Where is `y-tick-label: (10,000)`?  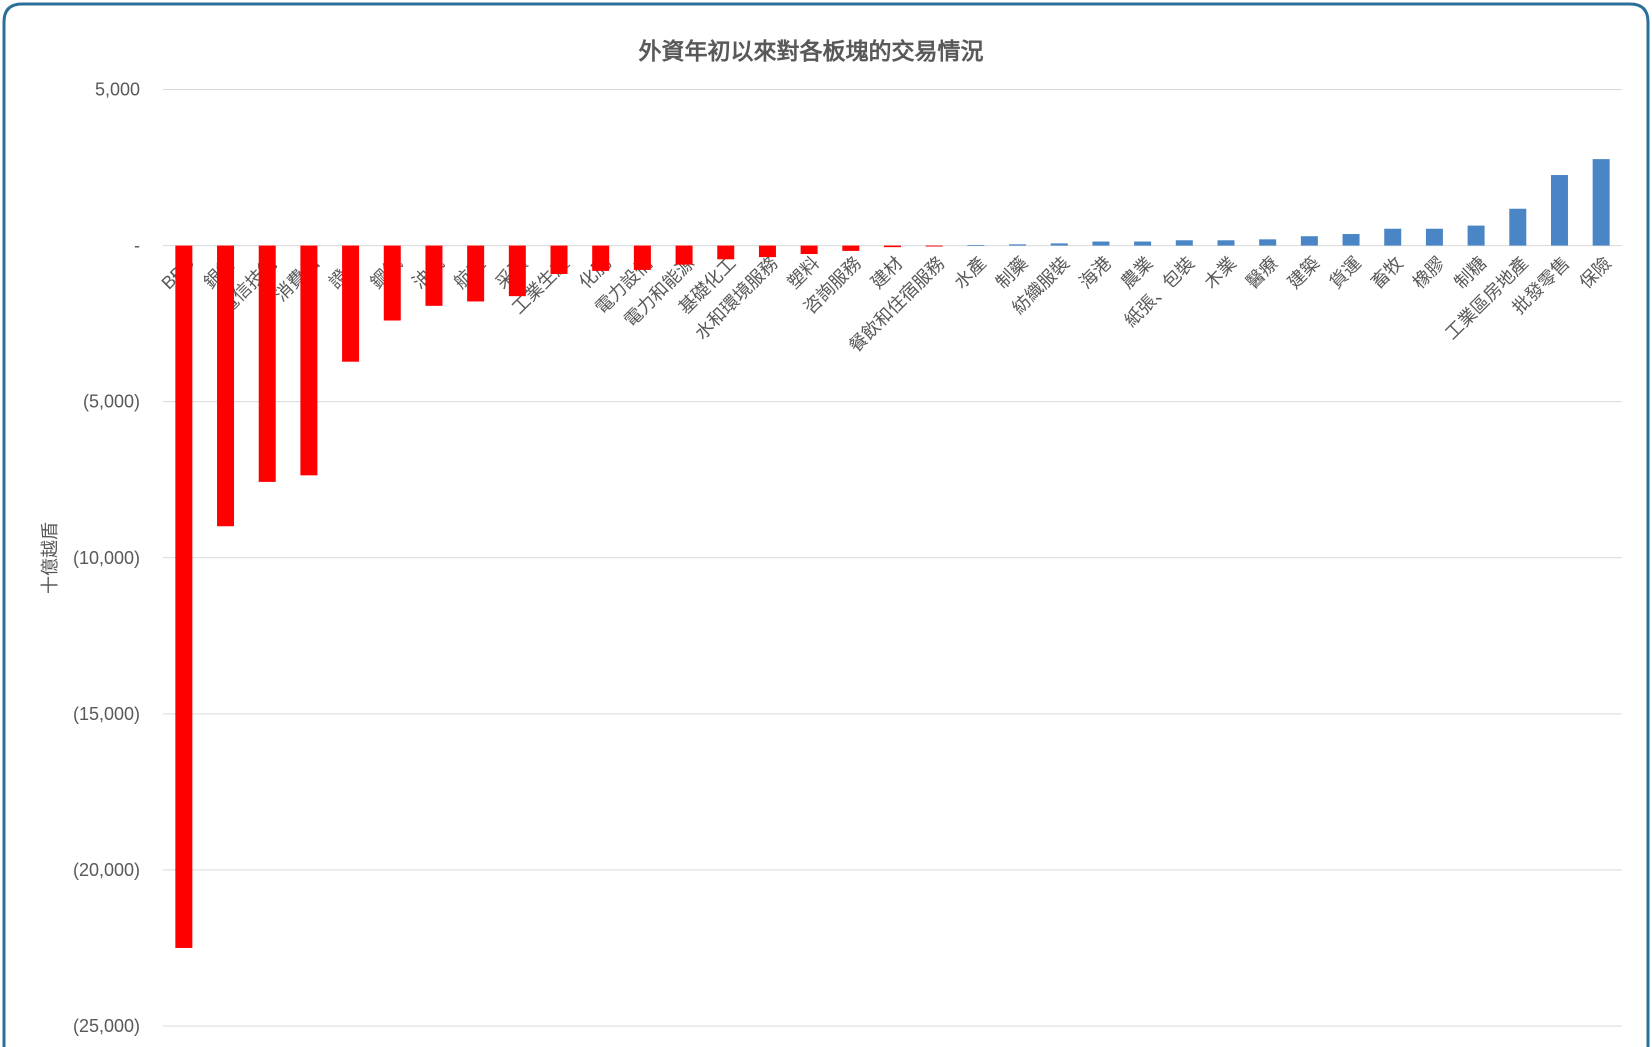 y-tick-label: (10,000) is located at coordinates (106, 558).